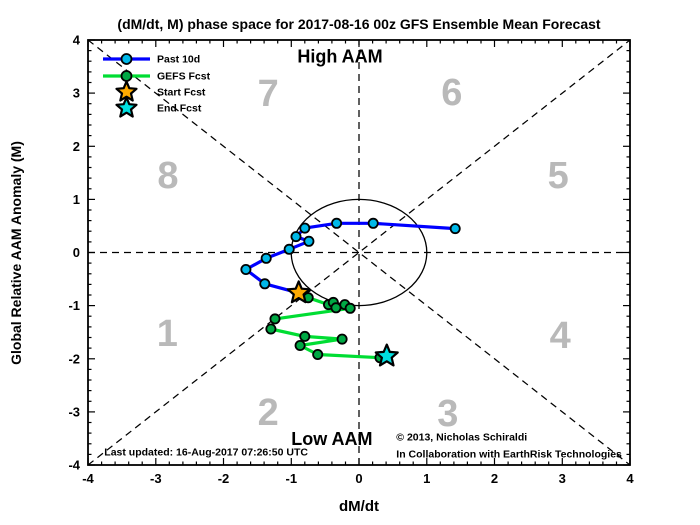 The width and height of the screenshot is (700, 525). What do you see at coordinates (206, 452) in the screenshot?
I see `annotation-last-updated: Last updated: 16-Aug-2017 07:26:50 UTC` at bounding box center [206, 452].